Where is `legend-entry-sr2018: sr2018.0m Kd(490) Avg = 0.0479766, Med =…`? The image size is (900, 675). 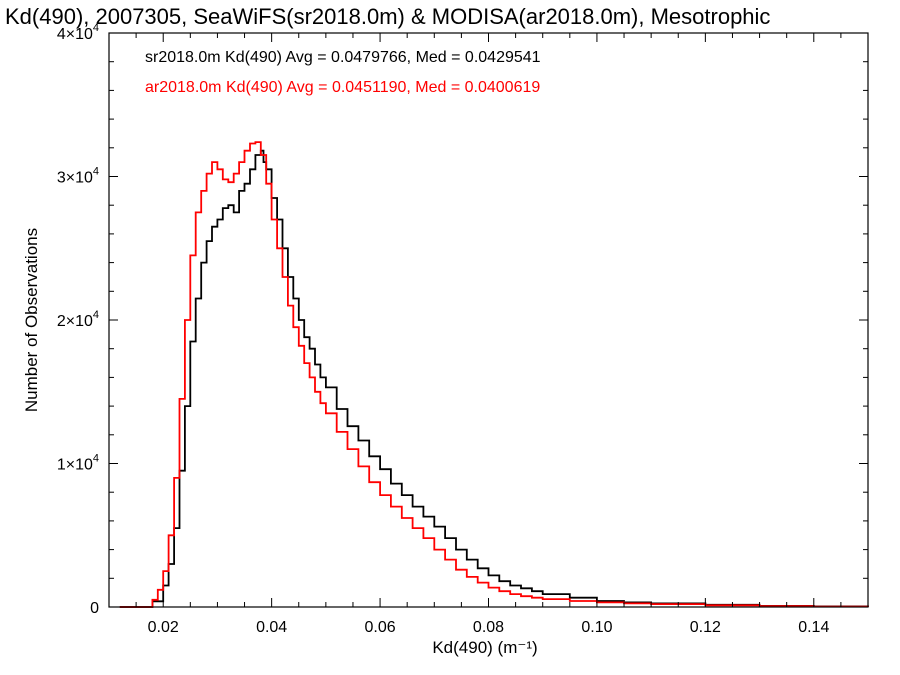 legend-entry-sr2018: sr2018.0m Kd(490) Avg = 0.0479766, Med =… is located at coordinates (343, 57).